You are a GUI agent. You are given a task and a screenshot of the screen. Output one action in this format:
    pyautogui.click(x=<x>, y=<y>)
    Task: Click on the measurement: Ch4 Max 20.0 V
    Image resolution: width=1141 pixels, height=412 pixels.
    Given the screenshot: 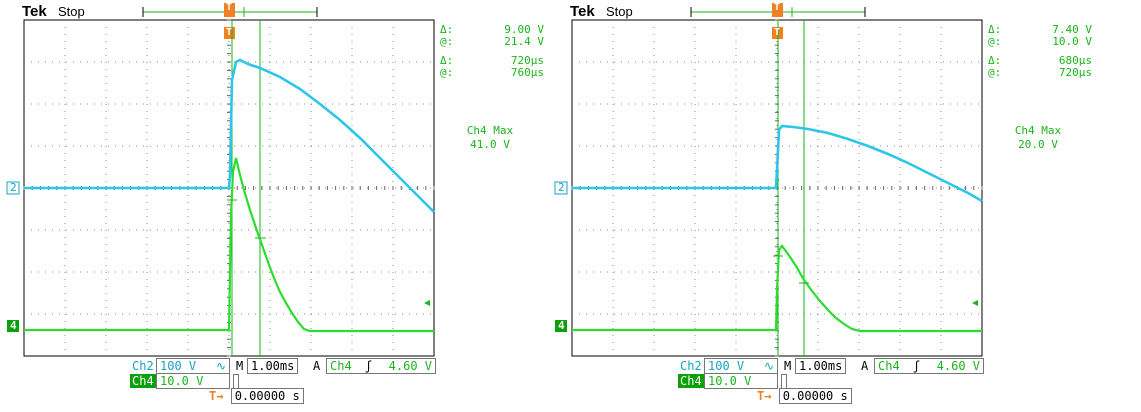 What is the action you would take?
    pyautogui.click(x=1038, y=138)
    